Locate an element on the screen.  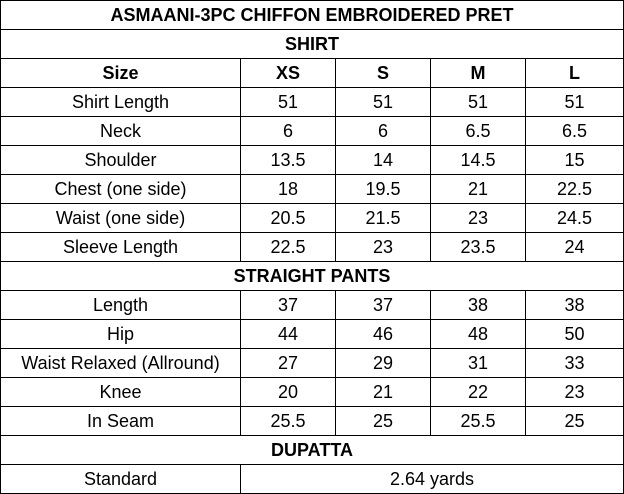
section-heading: DUPATTA is located at coordinates (312, 450).